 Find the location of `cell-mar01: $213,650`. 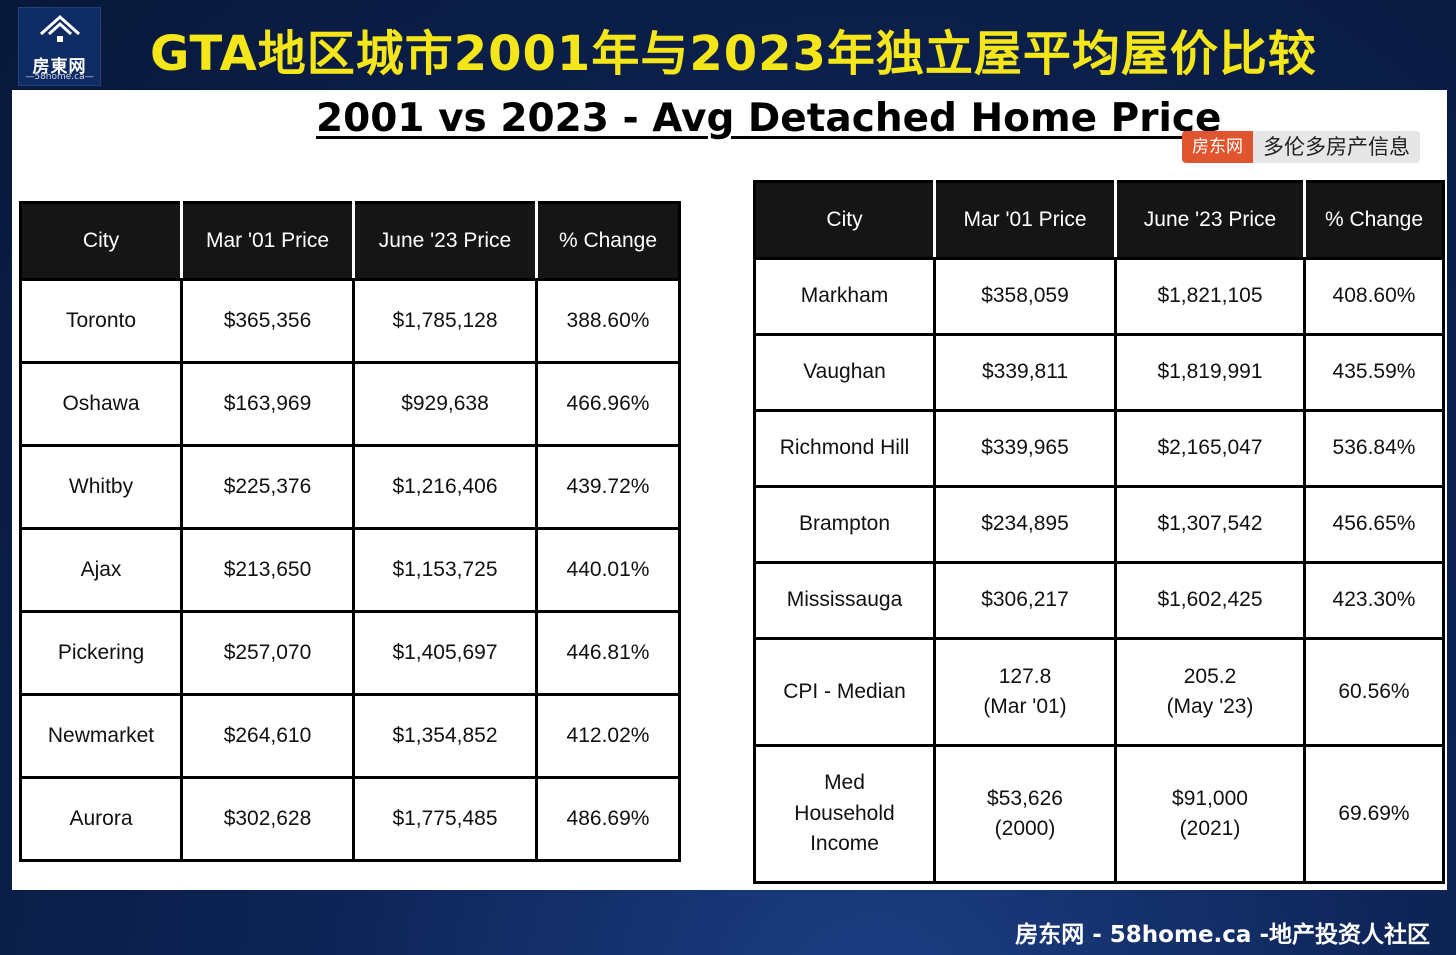

cell-mar01: $213,650 is located at coordinates (267, 570).